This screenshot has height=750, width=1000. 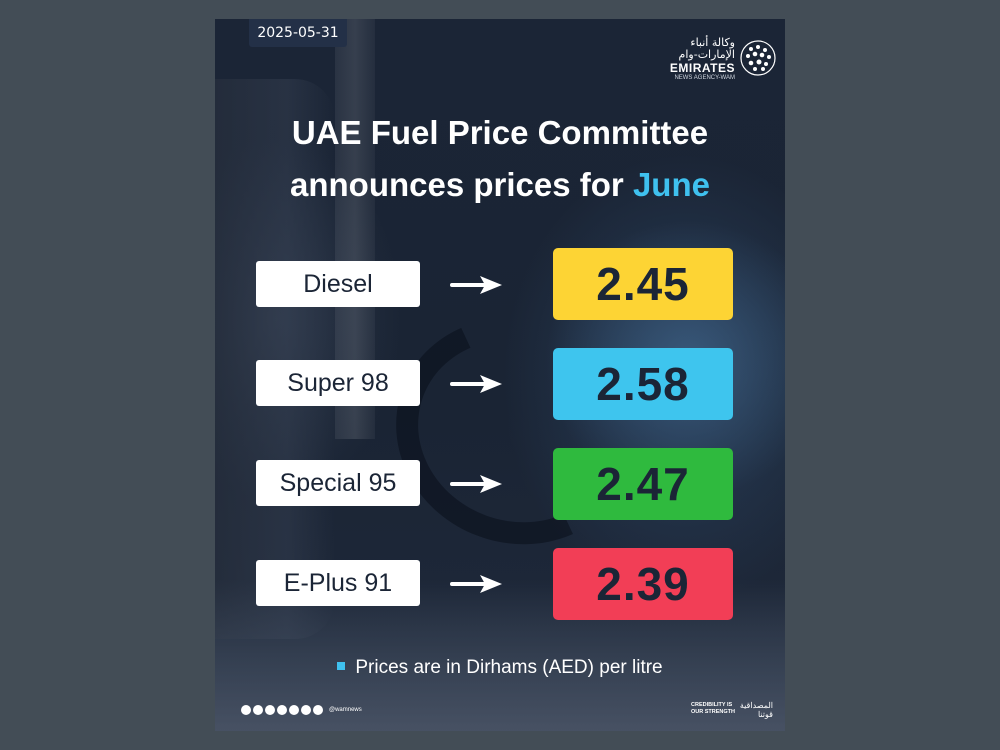 I want to click on social-handle: @wamnews, so click(x=345, y=710).